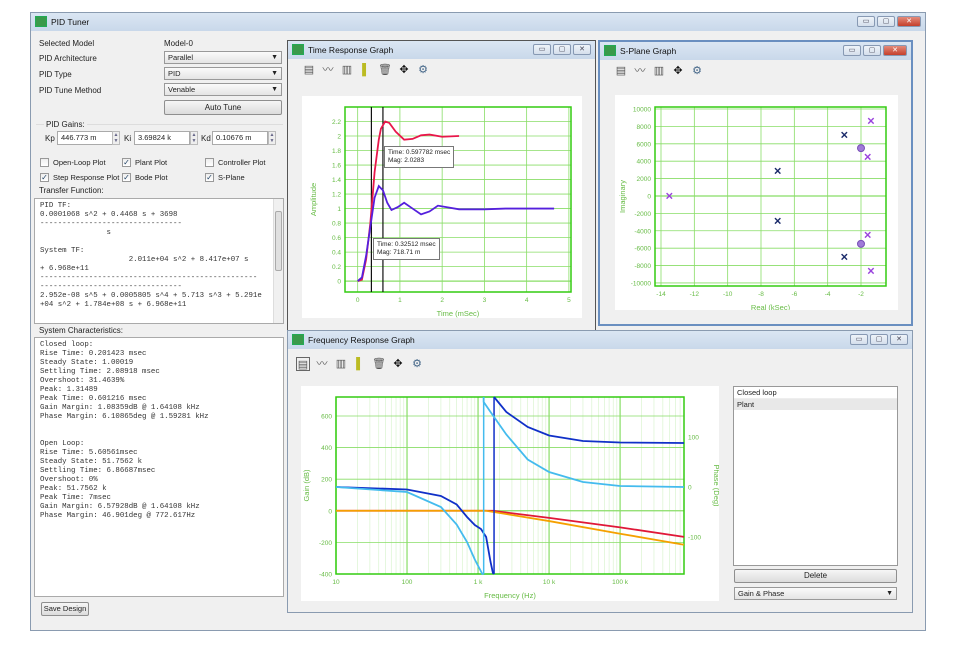 This screenshot has width=957, height=648. Describe the element at coordinates (50, 138) in the screenshot. I see `kp-label: Kp` at that location.